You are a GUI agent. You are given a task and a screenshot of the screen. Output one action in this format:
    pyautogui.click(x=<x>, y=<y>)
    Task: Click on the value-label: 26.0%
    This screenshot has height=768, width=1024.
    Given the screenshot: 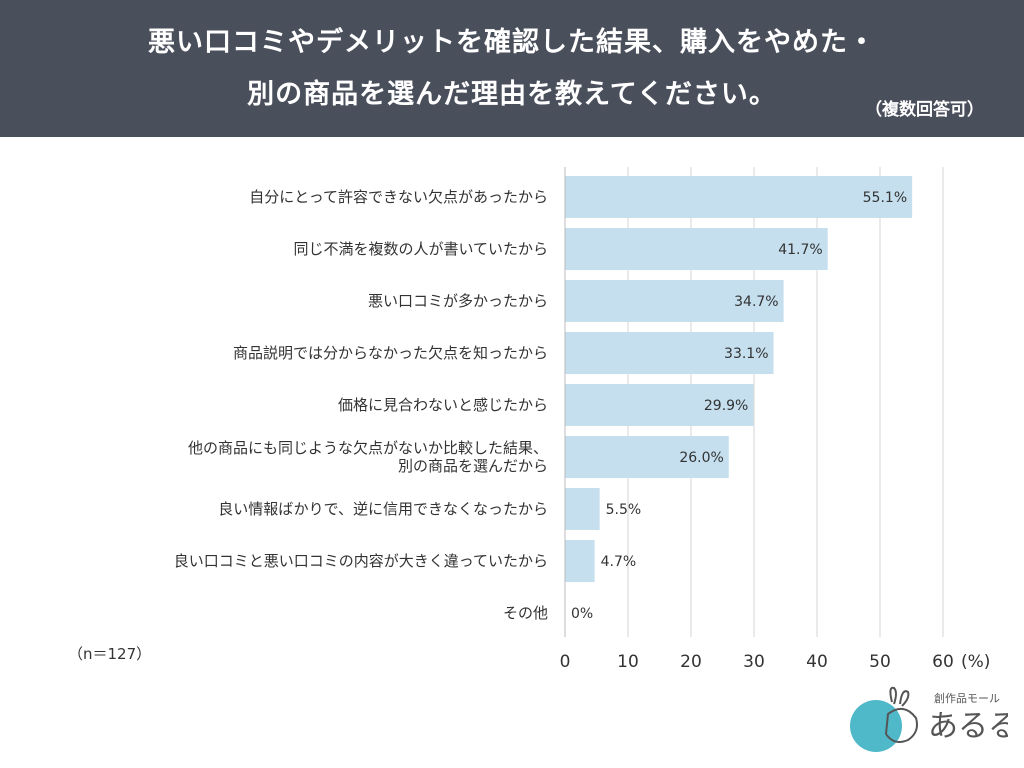 What is the action you would take?
    pyautogui.click(x=701, y=458)
    